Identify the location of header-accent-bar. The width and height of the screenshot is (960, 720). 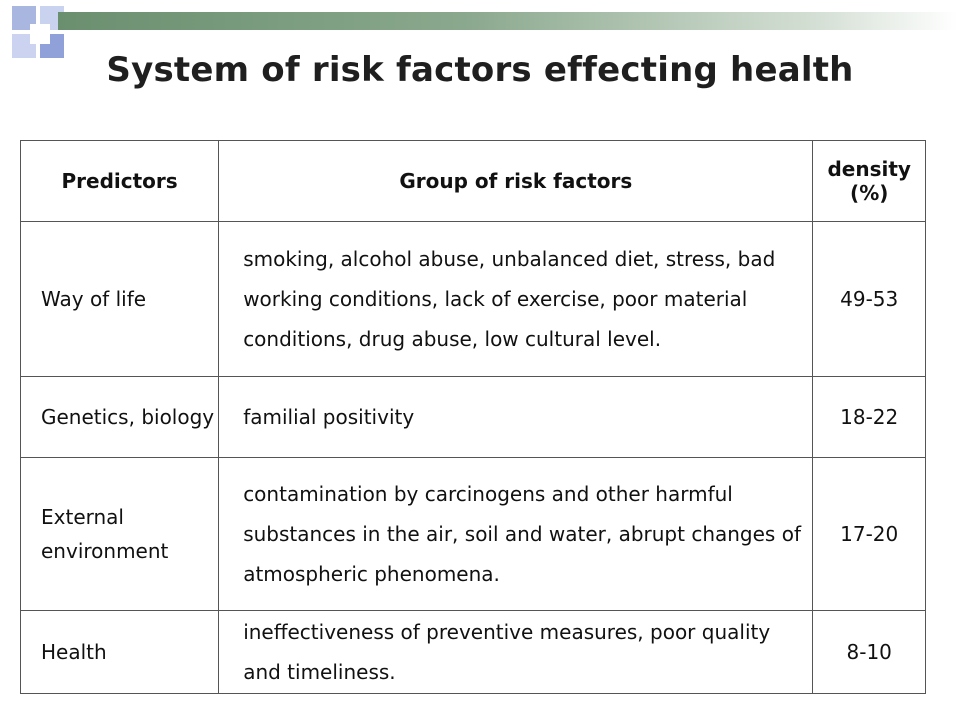
(508, 21).